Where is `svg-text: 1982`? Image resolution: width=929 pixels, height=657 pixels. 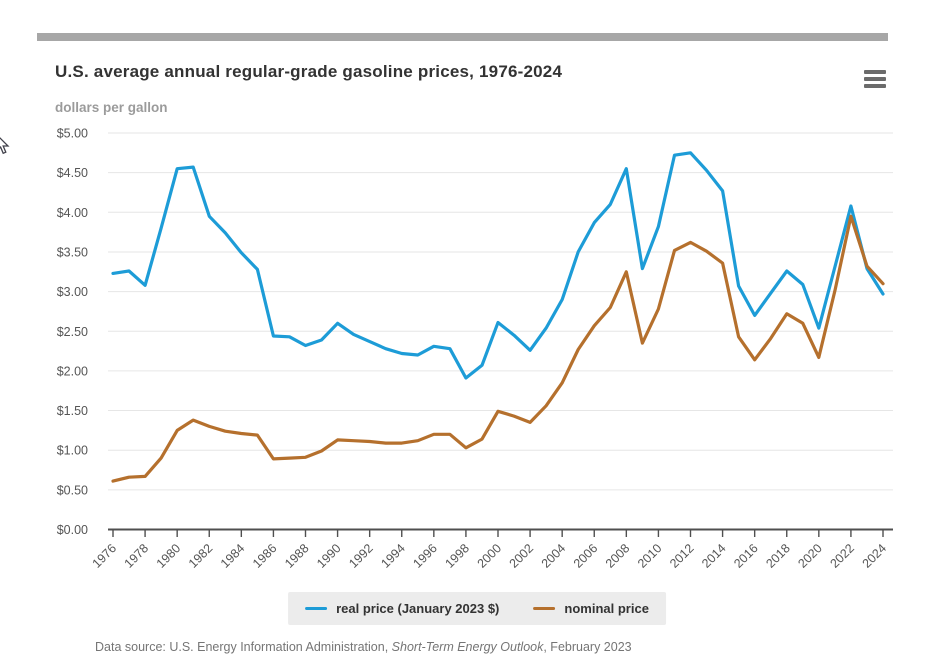
svg-text: 1982 is located at coordinates (201, 556).